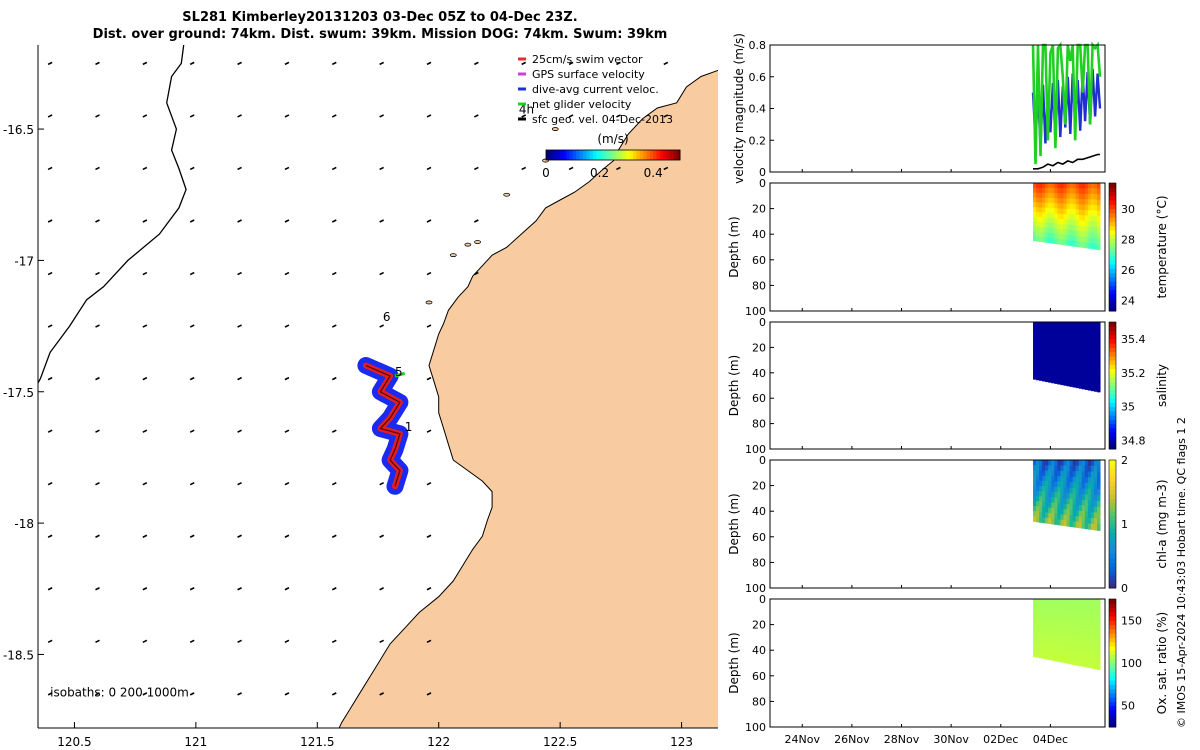  What do you see at coordinates (1162, 247) in the screenshot?
I see `colorbar-label: temperature (°C)` at bounding box center [1162, 247].